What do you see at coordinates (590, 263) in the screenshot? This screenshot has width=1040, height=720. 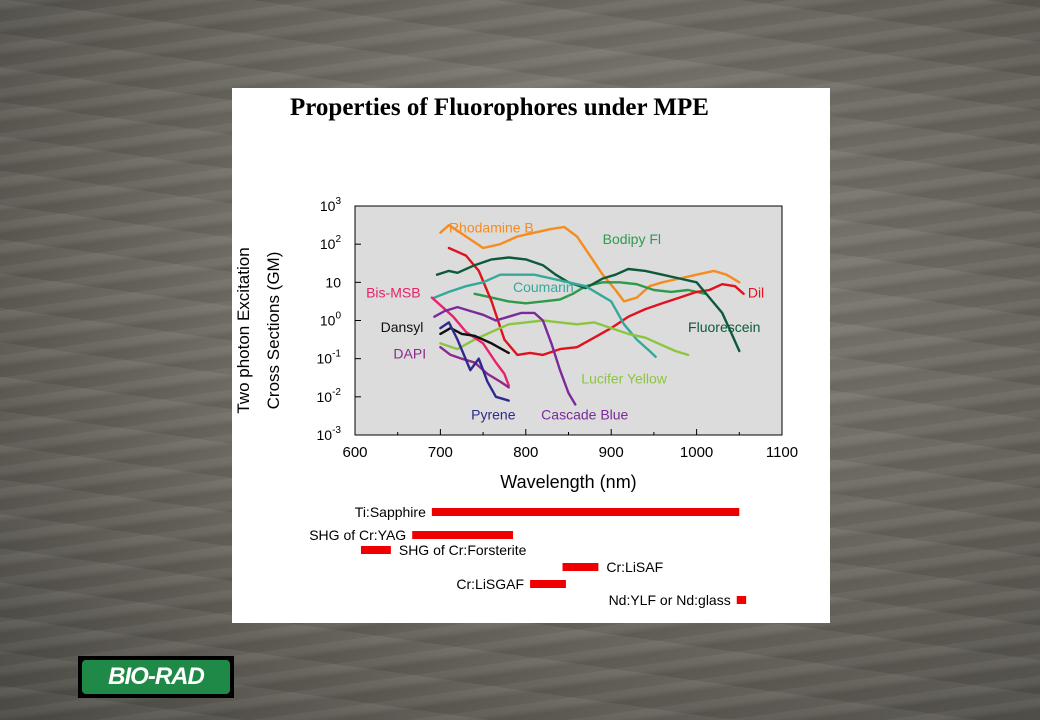 I see `series-line-rhodamine-b` at bounding box center [590, 263].